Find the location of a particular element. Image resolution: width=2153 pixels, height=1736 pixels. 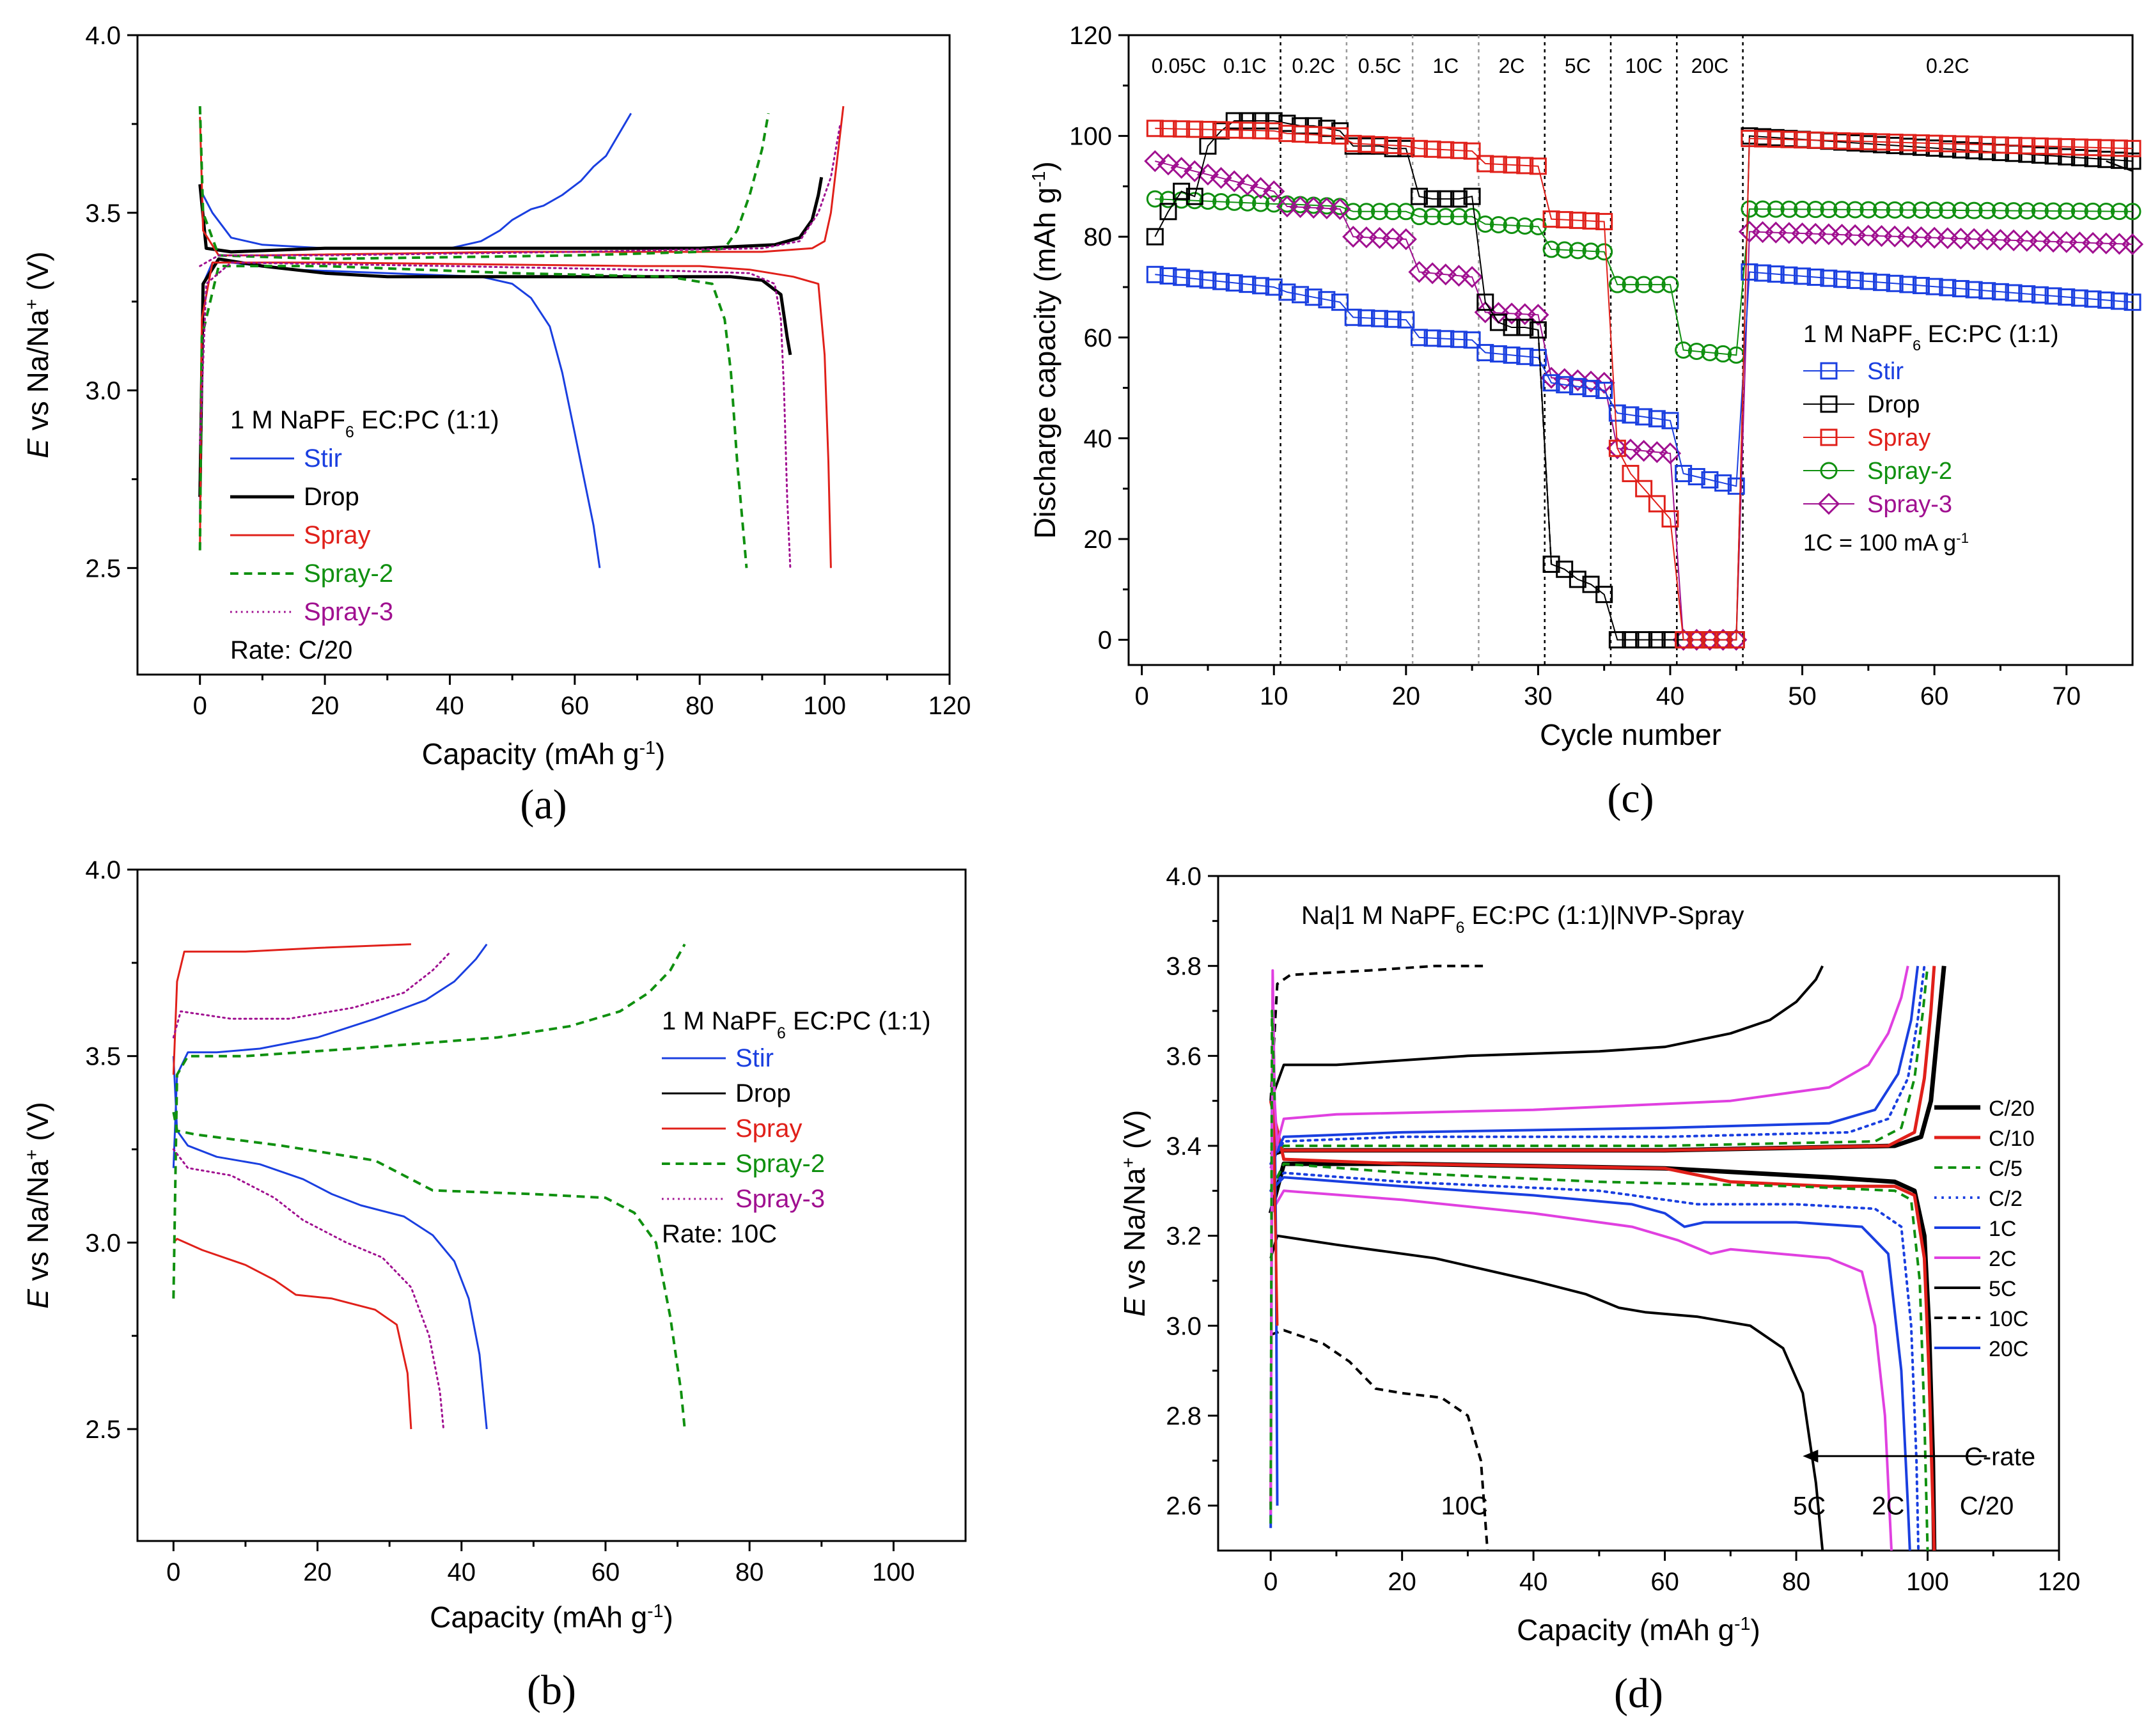

series-line-spray-2-charge is located at coordinates (484, 183).